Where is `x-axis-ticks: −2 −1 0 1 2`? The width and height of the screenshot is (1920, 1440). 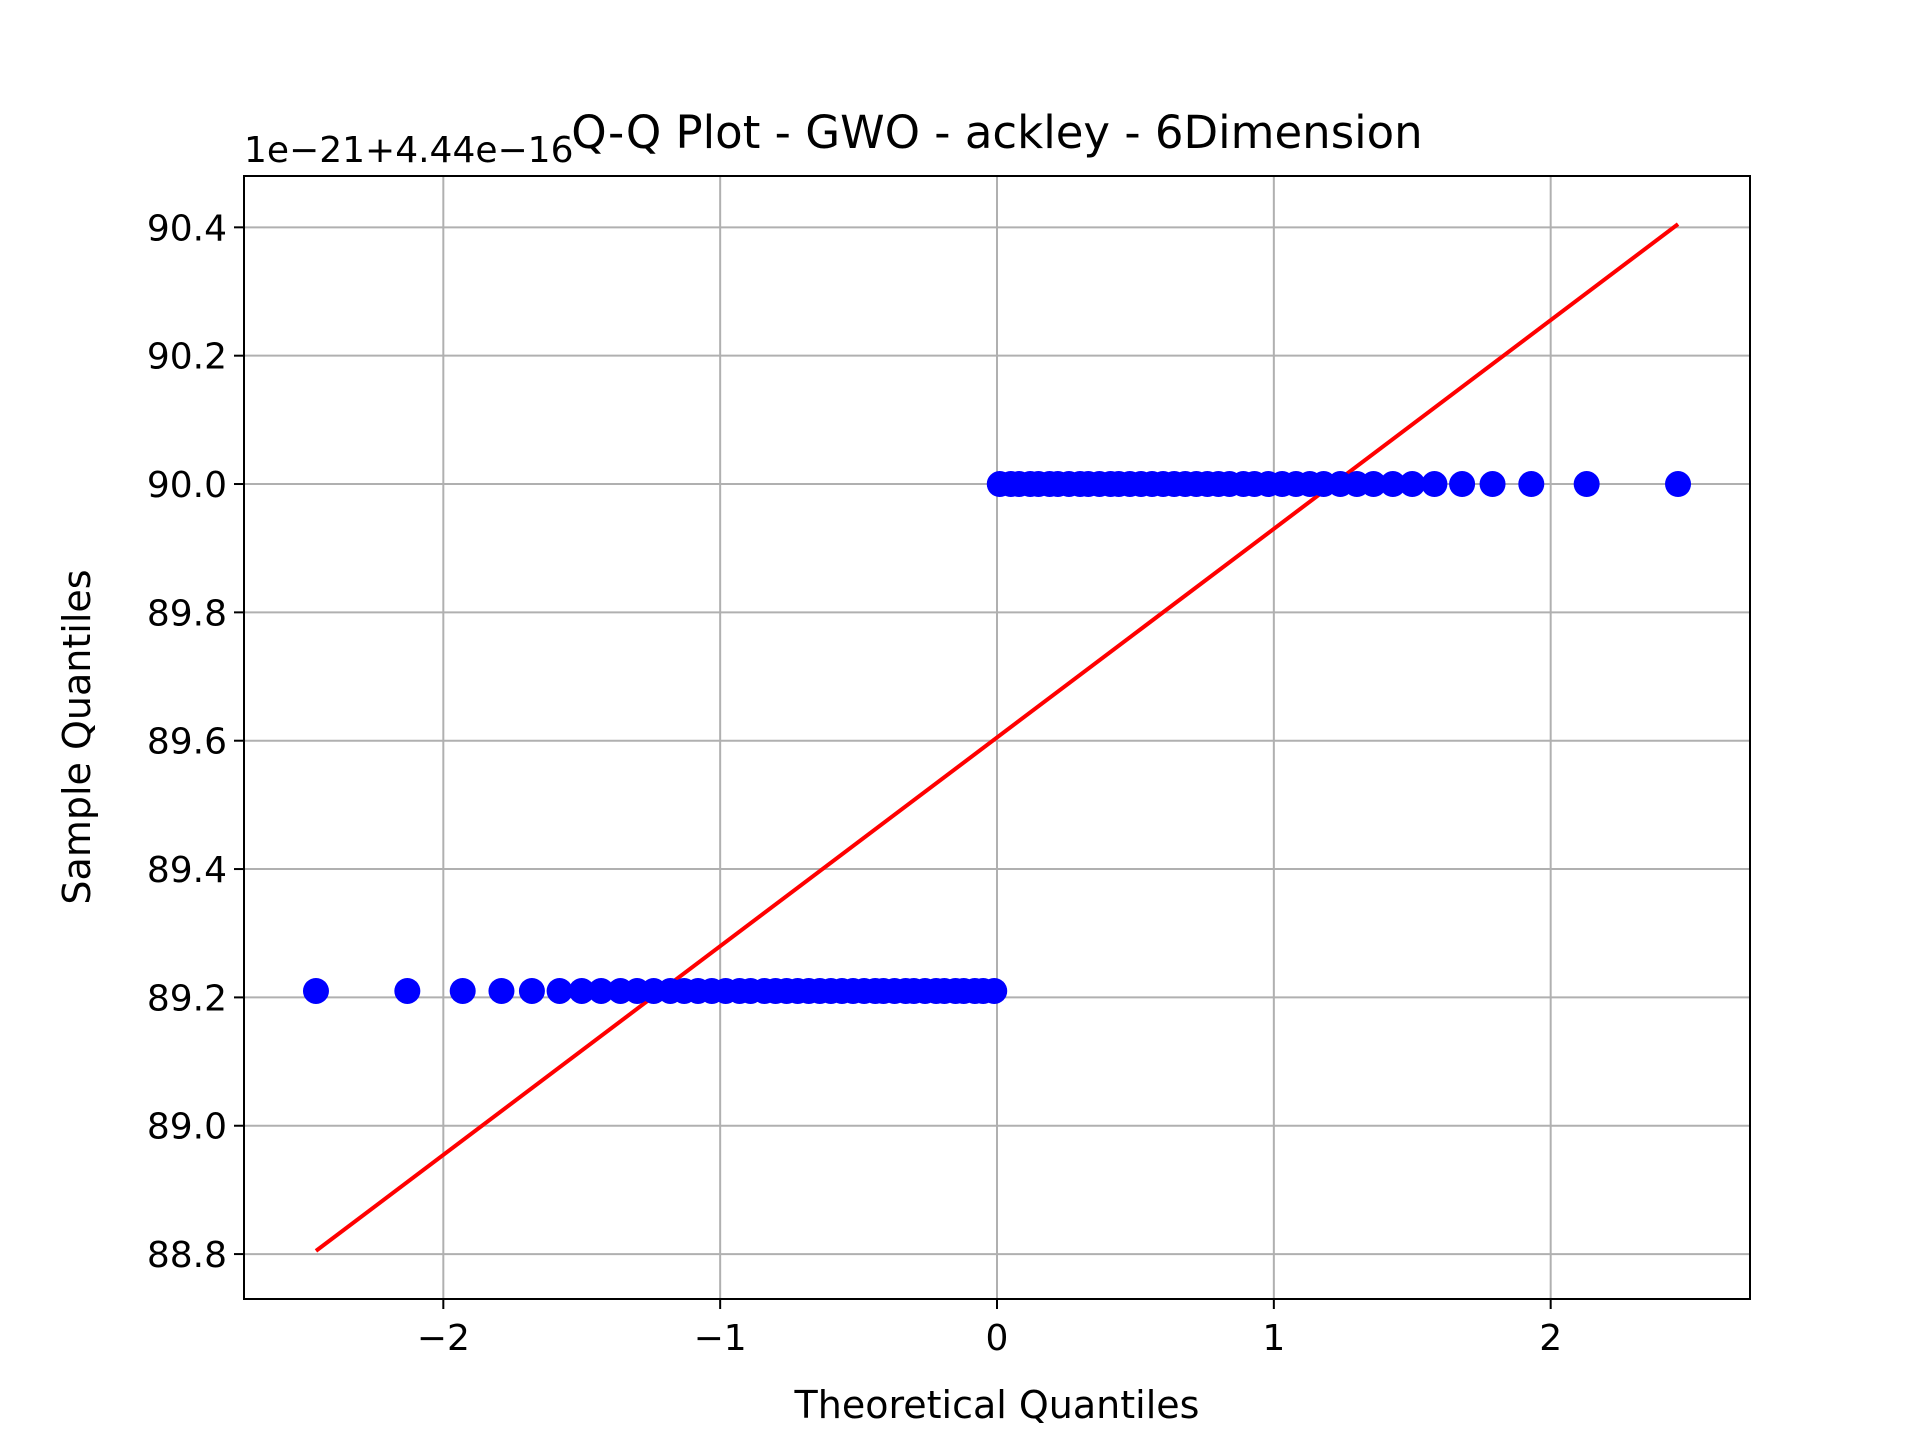 x-axis-ticks: −2 −1 0 1 2 is located at coordinates (989, 1329).